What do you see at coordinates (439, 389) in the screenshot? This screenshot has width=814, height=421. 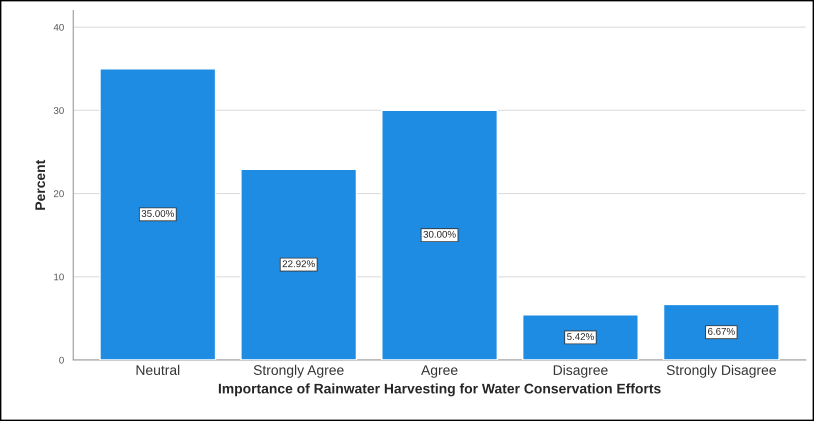 I see `x-axis-title: Importance of Rainwater Harvesting for Water Conservation Efforts` at bounding box center [439, 389].